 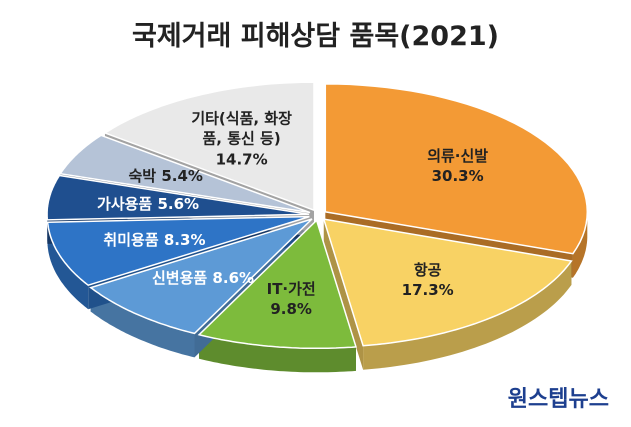 What do you see at coordinates (241, 159) in the screenshot?
I see `value-label: 14.7%` at bounding box center [241, 159].